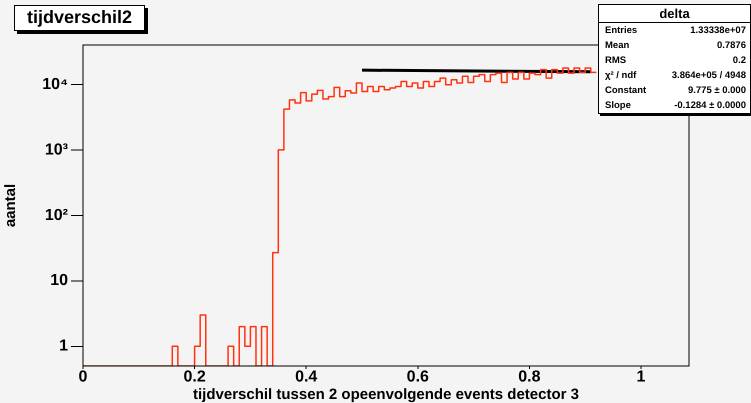 The width and height of the screenshot is (751, 403). What do you see at coordinates (710, 105) in the screenshot?
I see `annotation: -0.1284 ± 0.0000` at bounding box center [710, 105].